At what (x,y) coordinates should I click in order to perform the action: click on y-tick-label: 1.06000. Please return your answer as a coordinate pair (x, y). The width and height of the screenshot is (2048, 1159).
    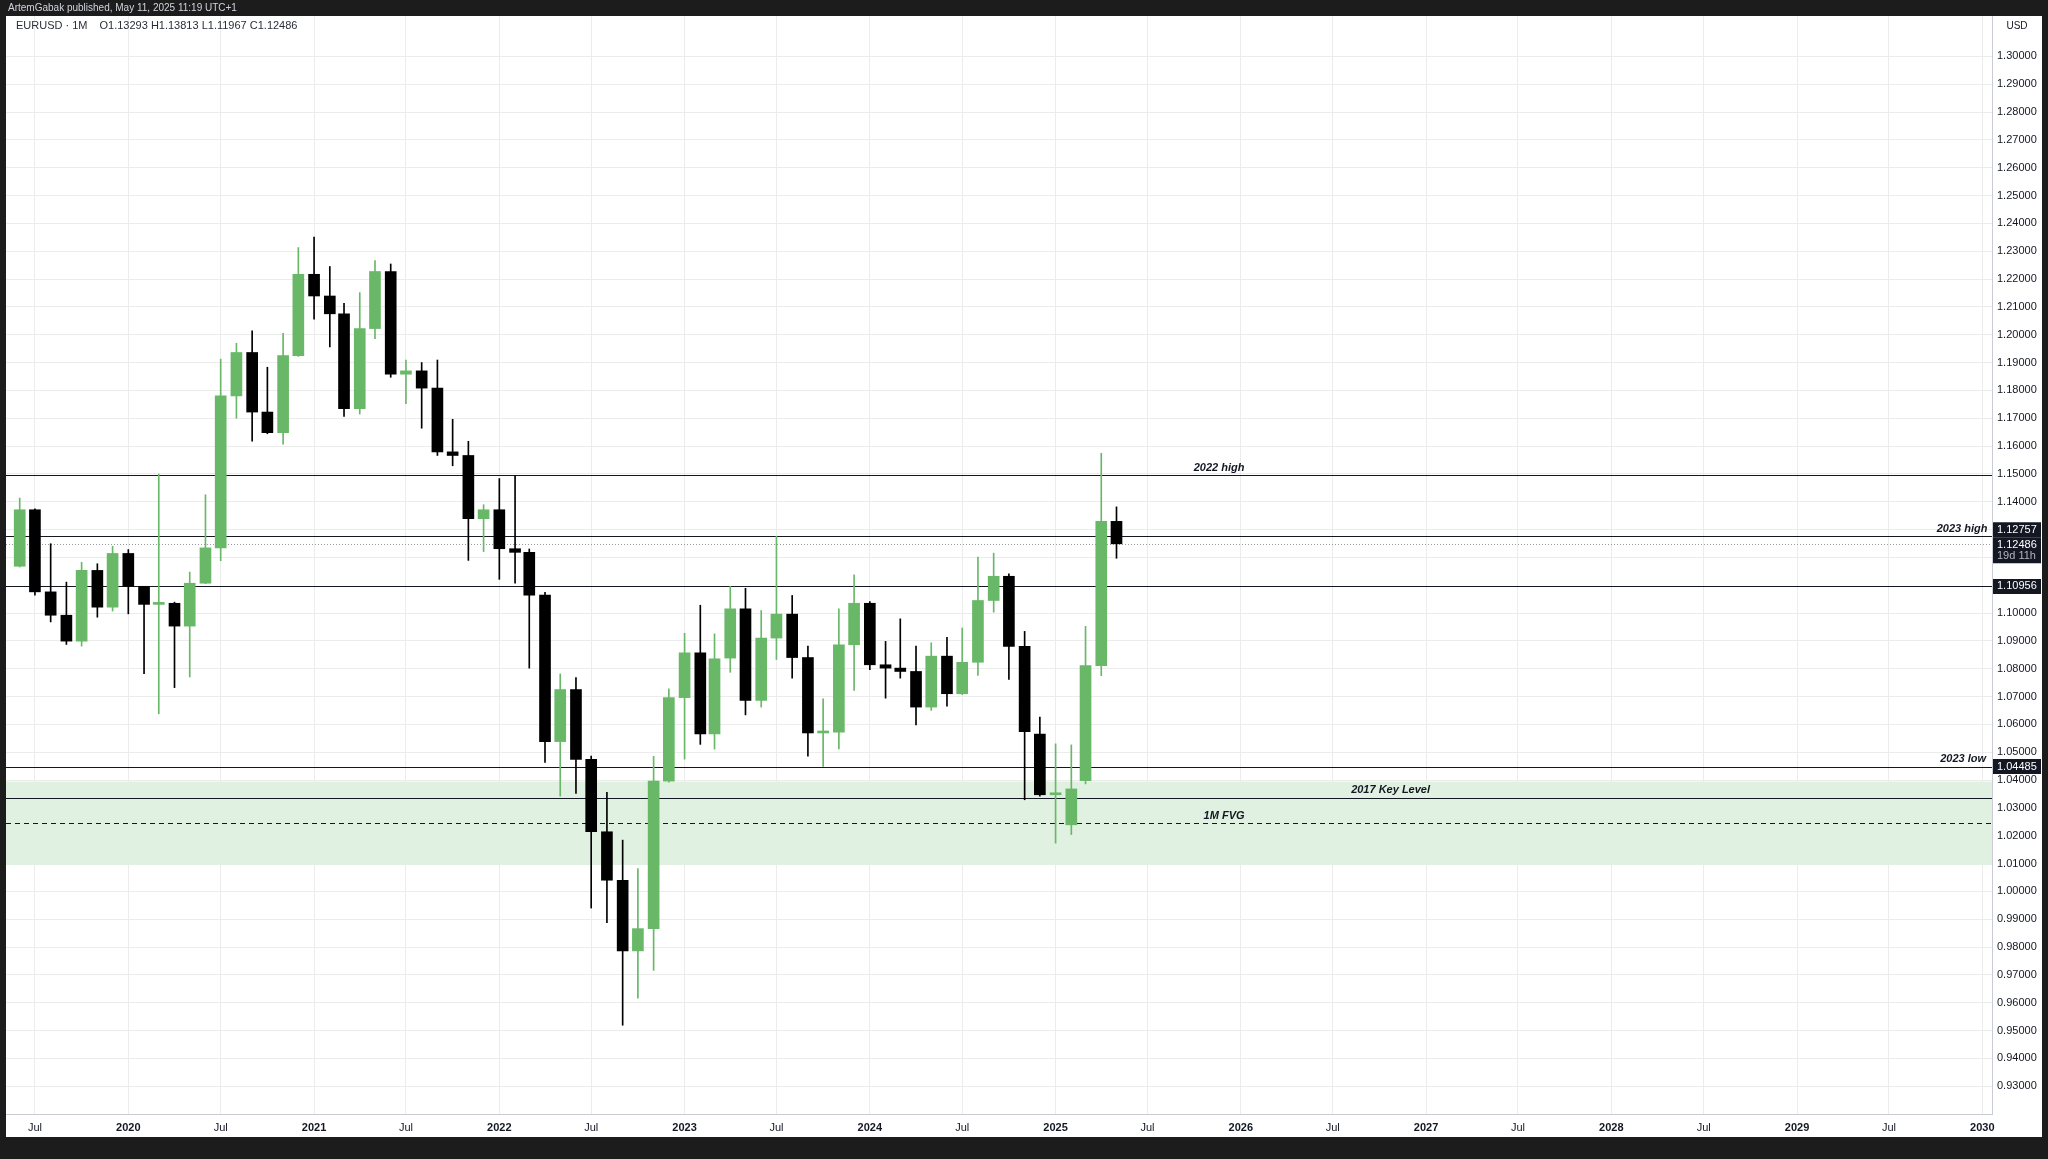
    Looking at the image, I should click on (2017, 723).